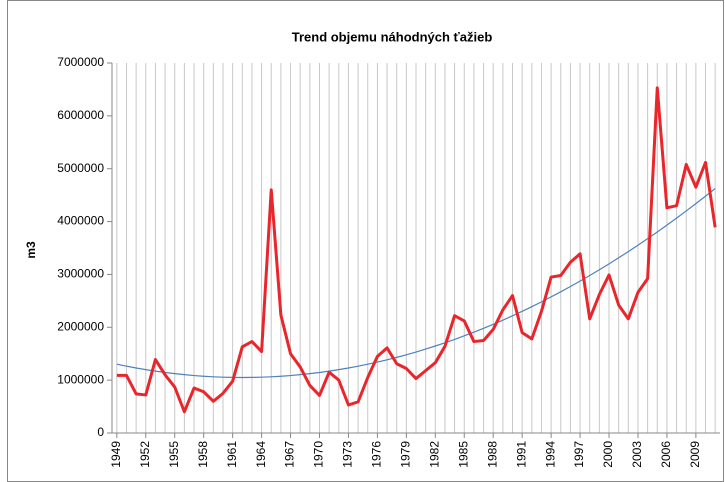 The width and height of the screenshot is (725, 482). I want to click on y-tick-label: 1000000, so click(80, 379).